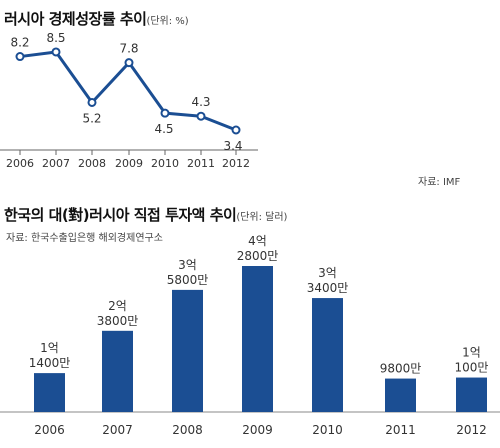  What do you see at coordinates (188, 280) in the screenshot?
I see `data-label: 5800만` at bounding box center [188, 280].